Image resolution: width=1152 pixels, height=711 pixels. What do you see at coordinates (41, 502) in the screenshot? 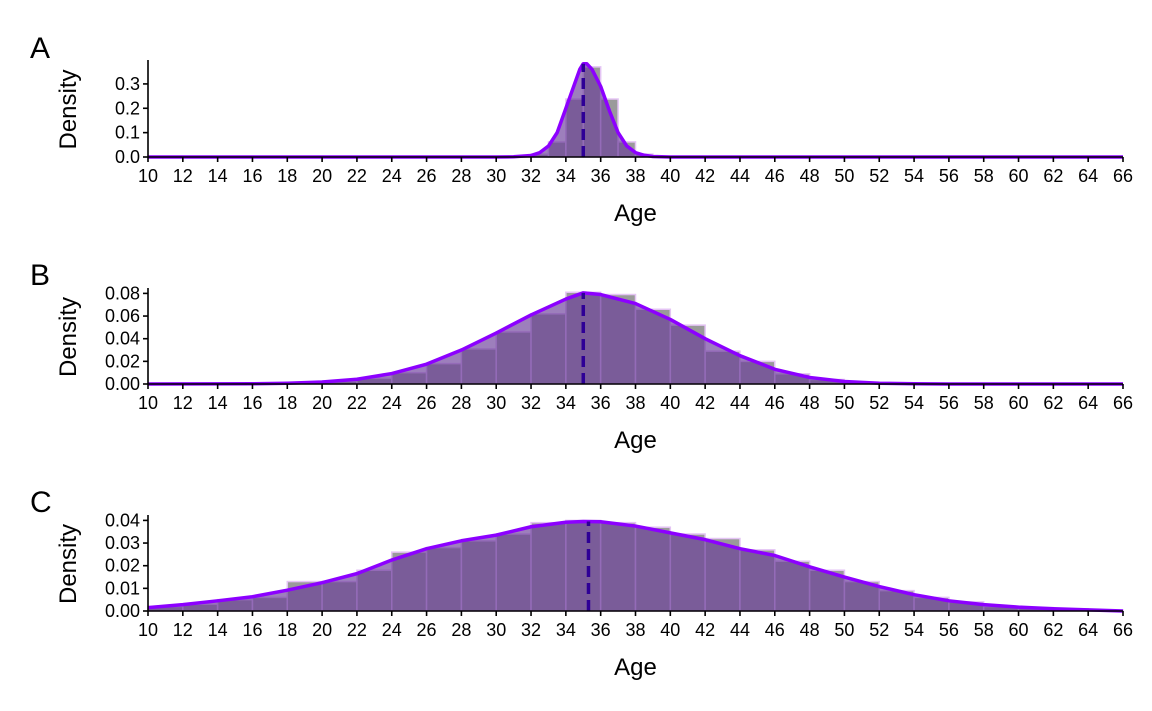
I see `panel-label: C` at bounding box center [41, 502].